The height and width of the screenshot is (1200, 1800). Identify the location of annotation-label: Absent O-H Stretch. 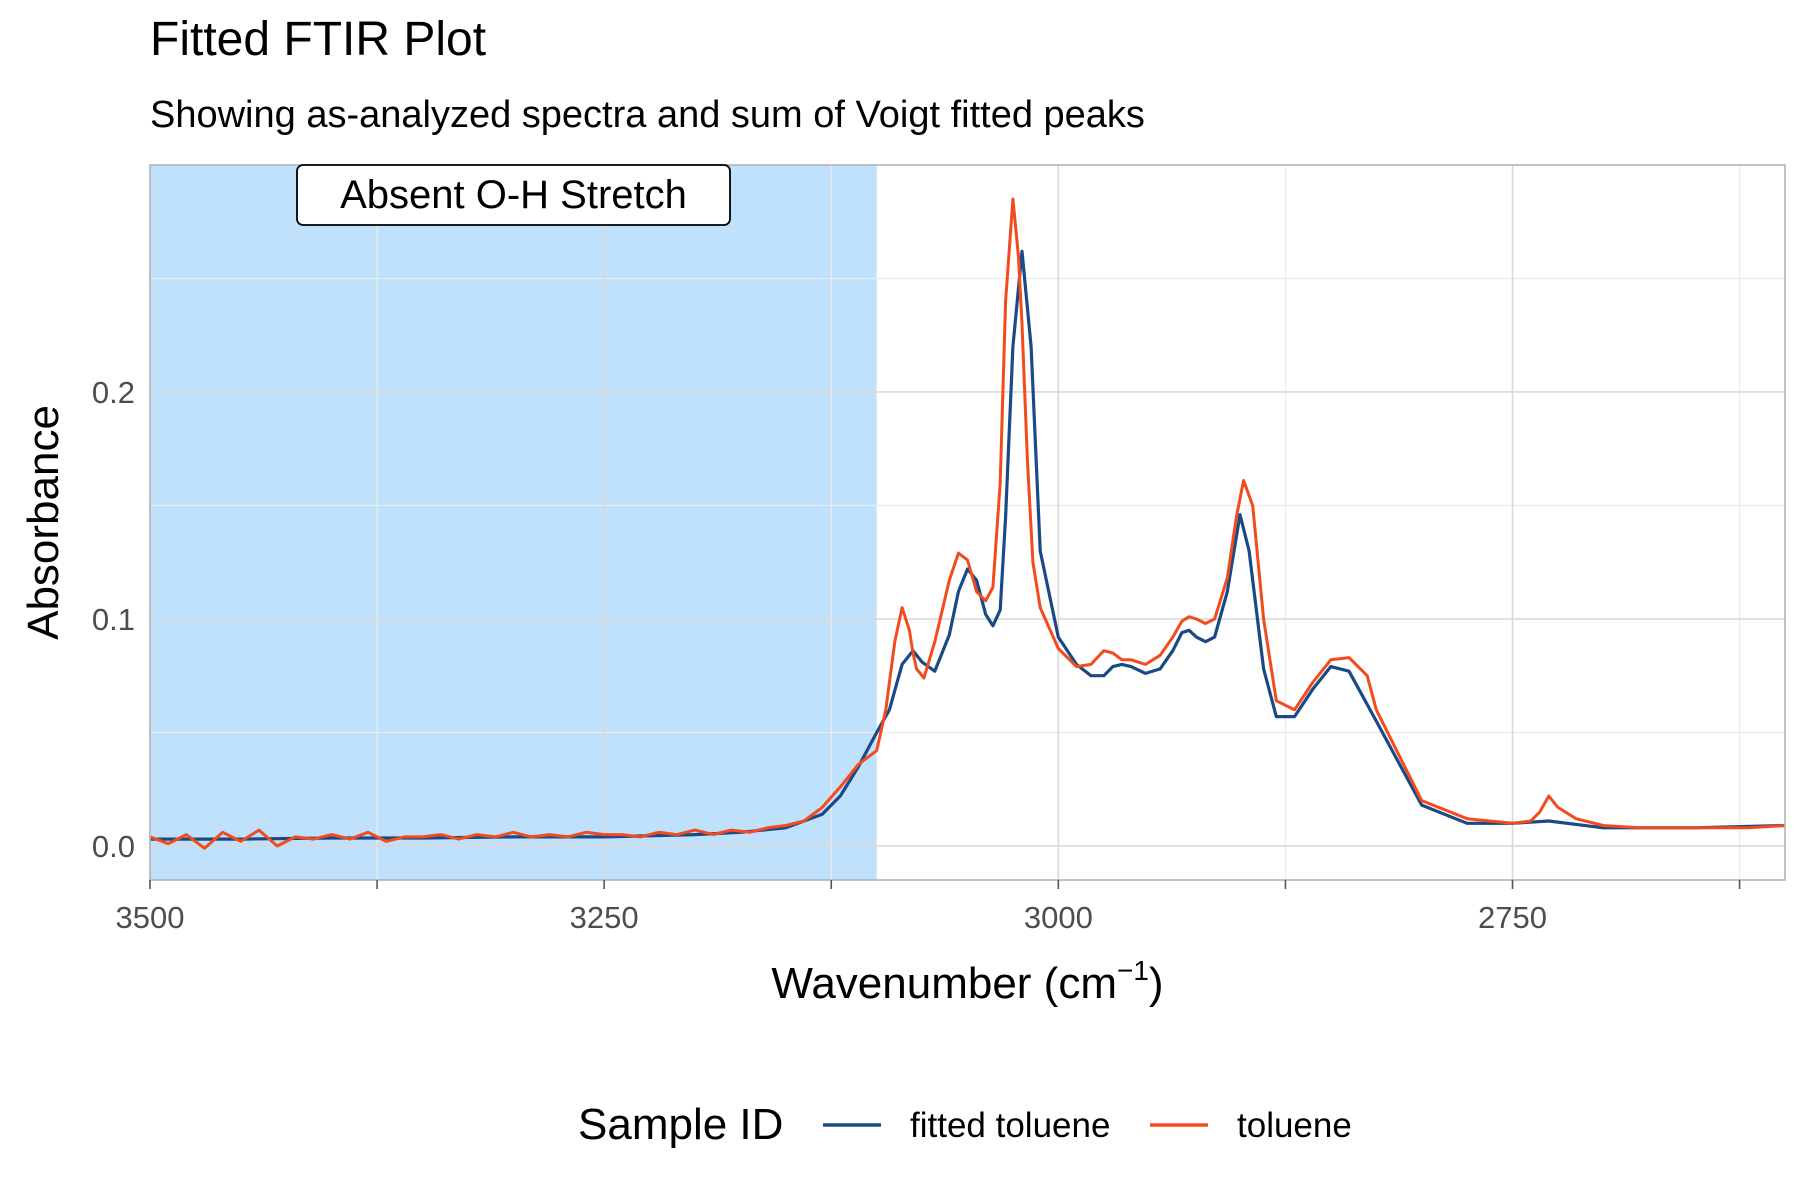
(513, 195).